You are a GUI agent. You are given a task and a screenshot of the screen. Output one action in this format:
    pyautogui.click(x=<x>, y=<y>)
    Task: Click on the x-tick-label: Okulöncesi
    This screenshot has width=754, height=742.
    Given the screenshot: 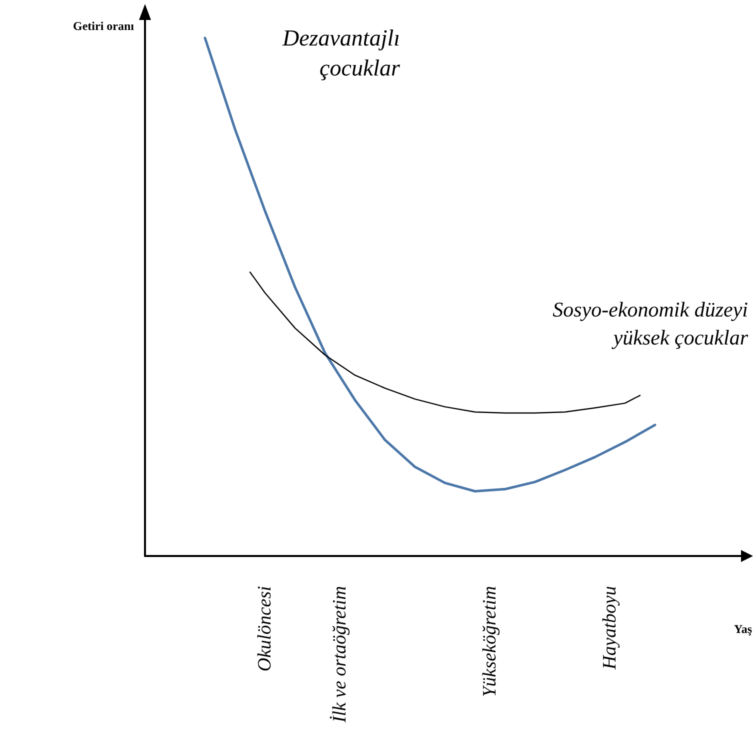 What is the action you would take?
    pyautogui.click(x=265, y=629)
    